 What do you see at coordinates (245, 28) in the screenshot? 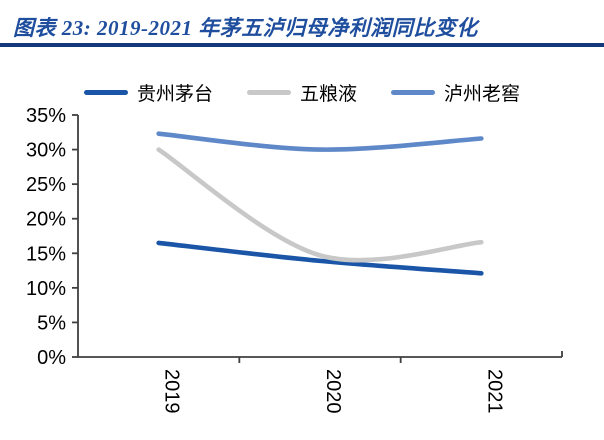
I see `figure-title: 图表 23: 2019-2021 年茅五泸归母净利润同比变化` at bounding box center [245, 28].